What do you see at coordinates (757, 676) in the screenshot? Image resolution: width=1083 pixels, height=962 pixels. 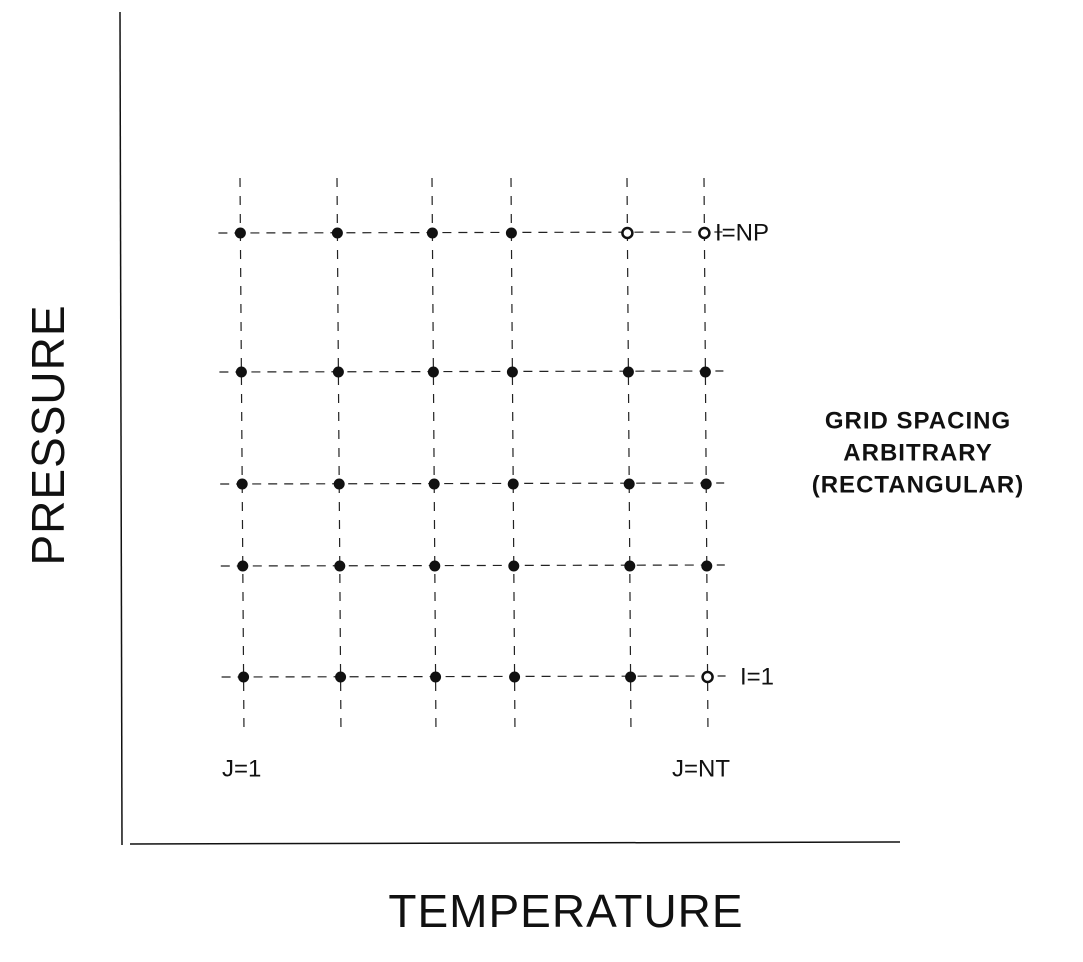 I see `row-bottom-label: I=1` at bounding box center [757, 676].